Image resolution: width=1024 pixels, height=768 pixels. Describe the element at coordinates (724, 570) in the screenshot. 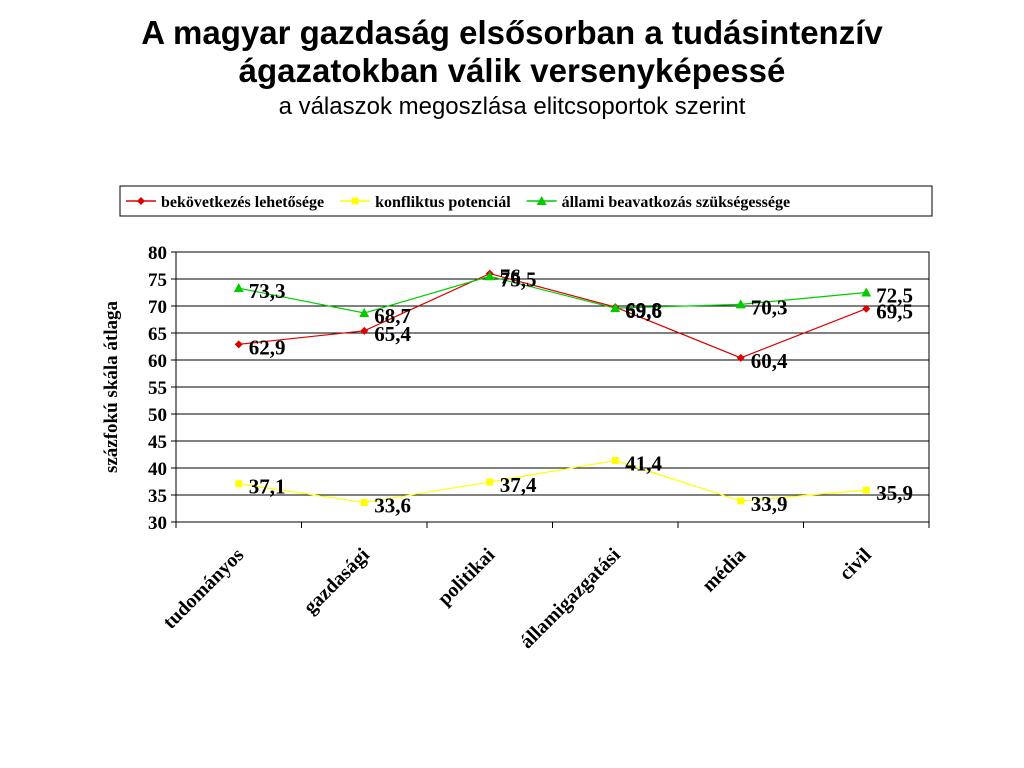

I see `x-tick-label: média` at that location.